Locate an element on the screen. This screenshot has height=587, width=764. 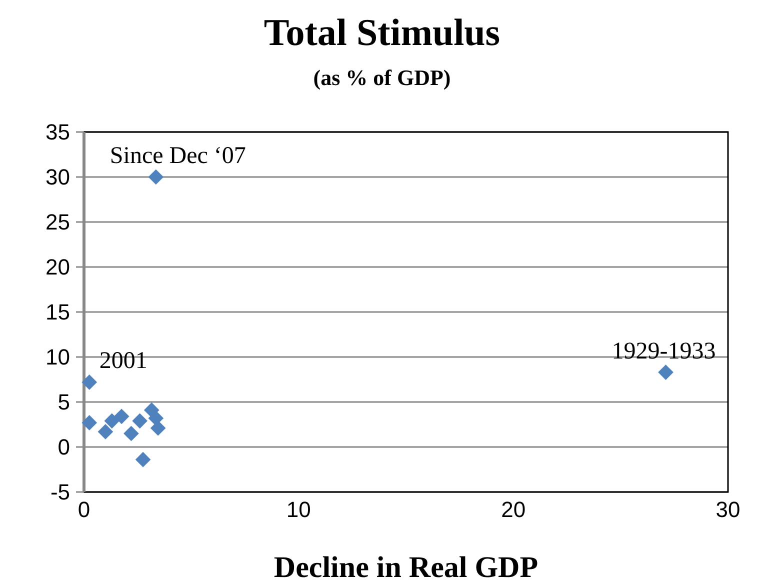
y-tick-label: 35 is located at coordinates (58, 132).